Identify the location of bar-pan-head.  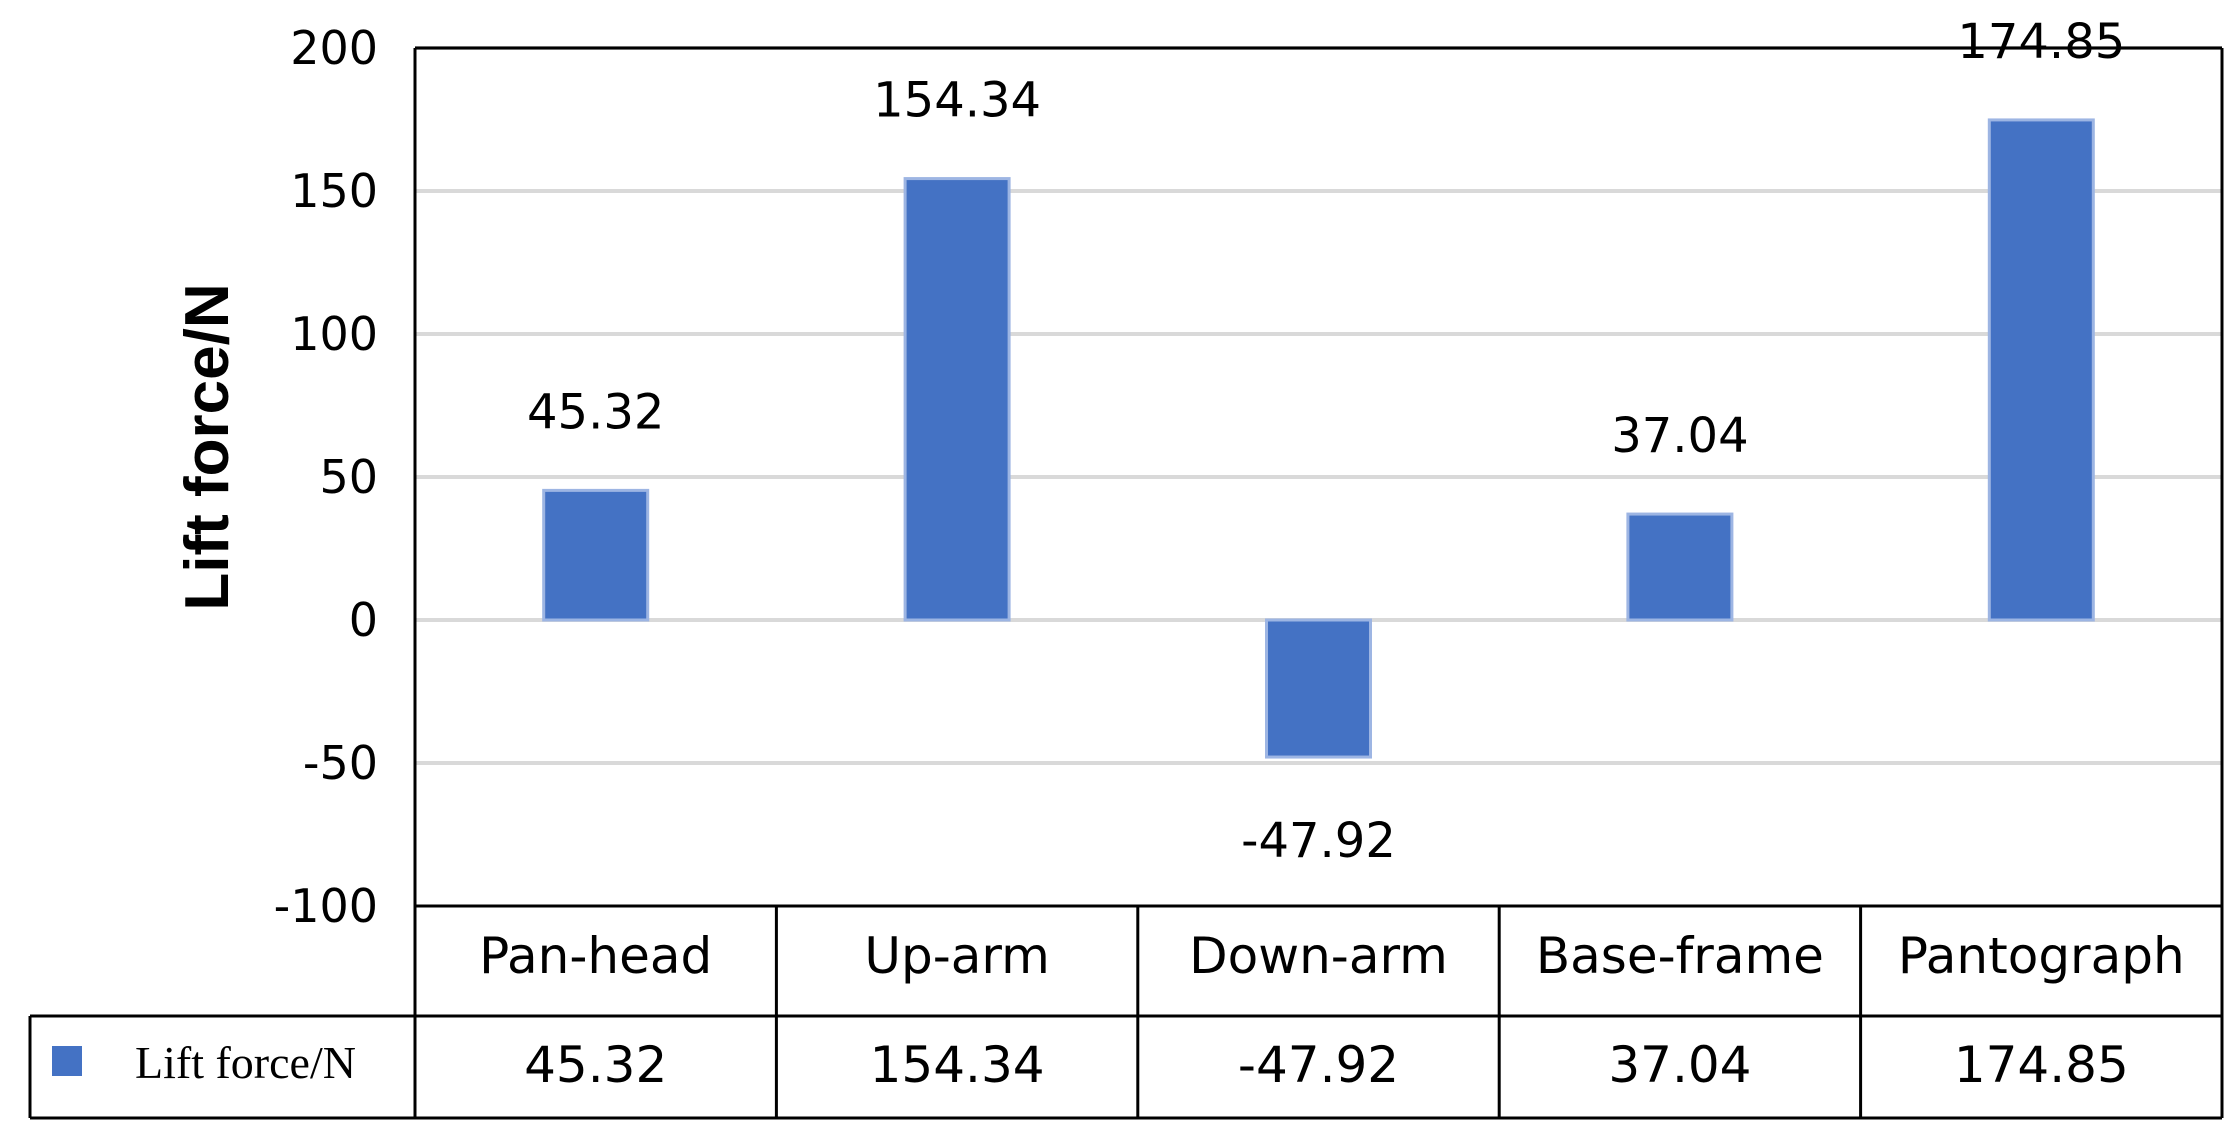
(596, 555).